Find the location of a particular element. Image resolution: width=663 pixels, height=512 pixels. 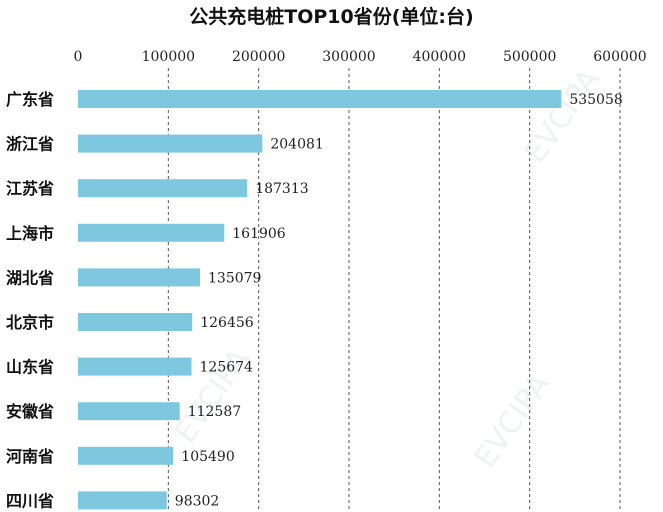

chart-title: 公共充电桩TOP10省份(单位:台) is located at coordinates (331, 17).